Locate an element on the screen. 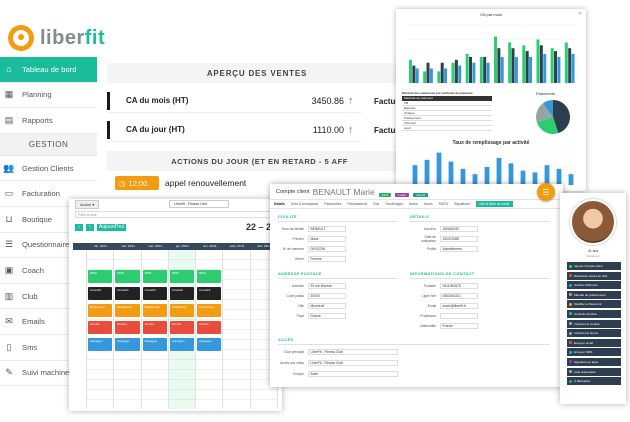  field-input: 0553043221 is located at coordinates (459, 296).